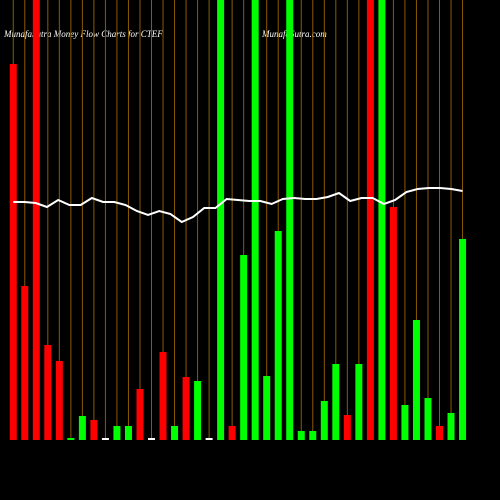 The height and width of the screenshot is (500, 500). I want to click on source: MunafaSutra.com, so click(294, 34).